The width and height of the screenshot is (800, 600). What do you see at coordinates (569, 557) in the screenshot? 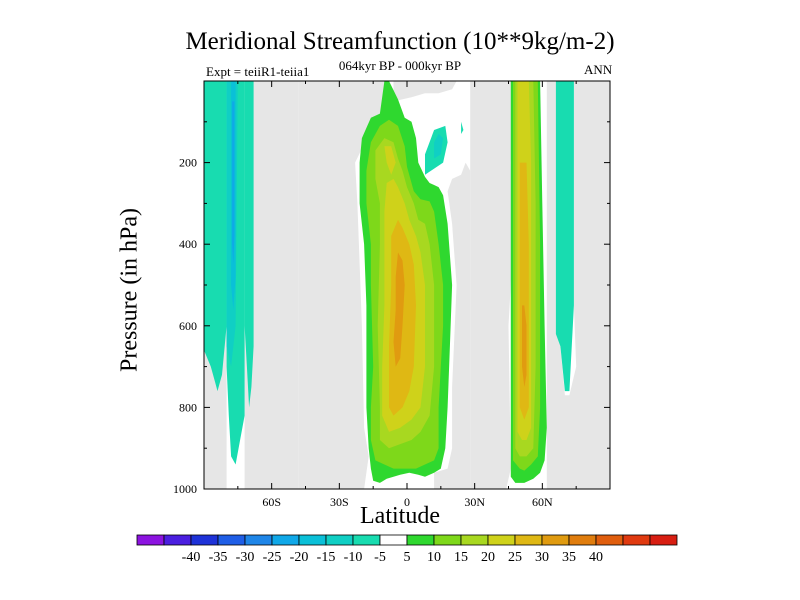
I see `colorbar-label: 35` at bounding box center [569, 557].